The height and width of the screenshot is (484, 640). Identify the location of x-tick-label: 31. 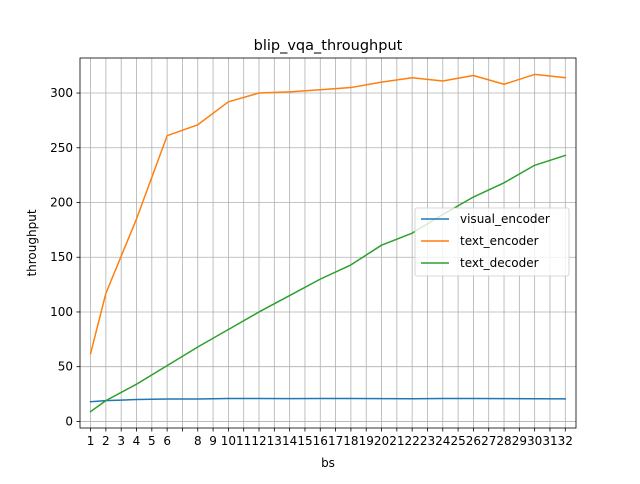
(549, 441).